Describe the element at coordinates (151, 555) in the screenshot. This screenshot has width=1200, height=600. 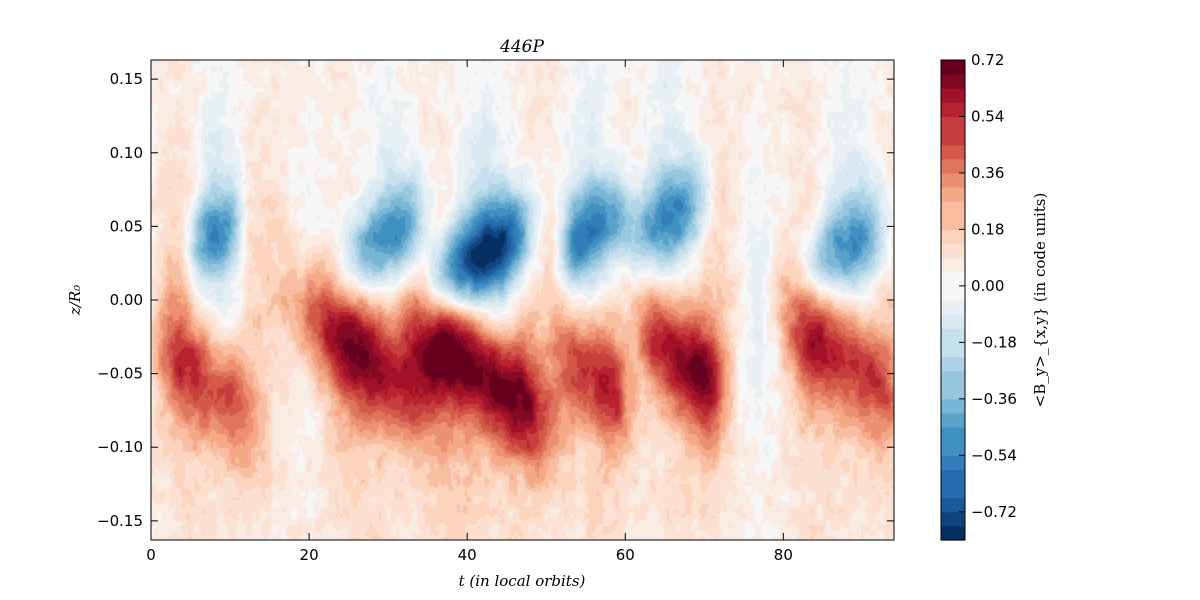
I see `x-tick-label: 0` at that location.